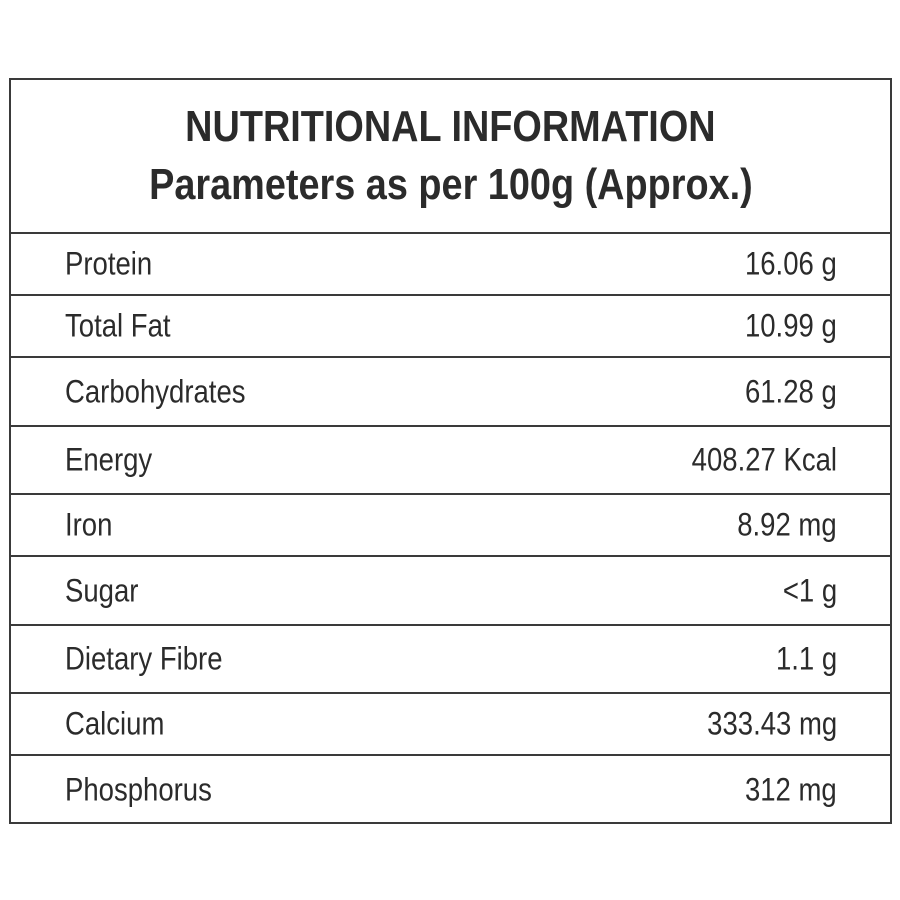 This screenshot has width=900, height=900. What do you see at coordinates (791, 391) in the screenshot?
I see `row-value: 61.28 g` at bounding box center [791, 391].